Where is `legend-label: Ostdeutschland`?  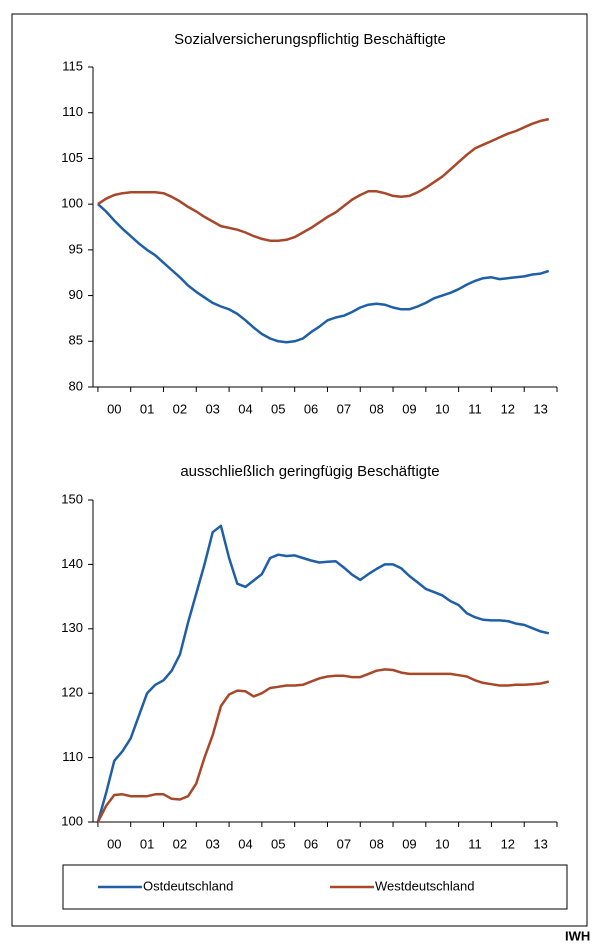
legend-label: Ostdeutschland is located at coordinates (188, 885).